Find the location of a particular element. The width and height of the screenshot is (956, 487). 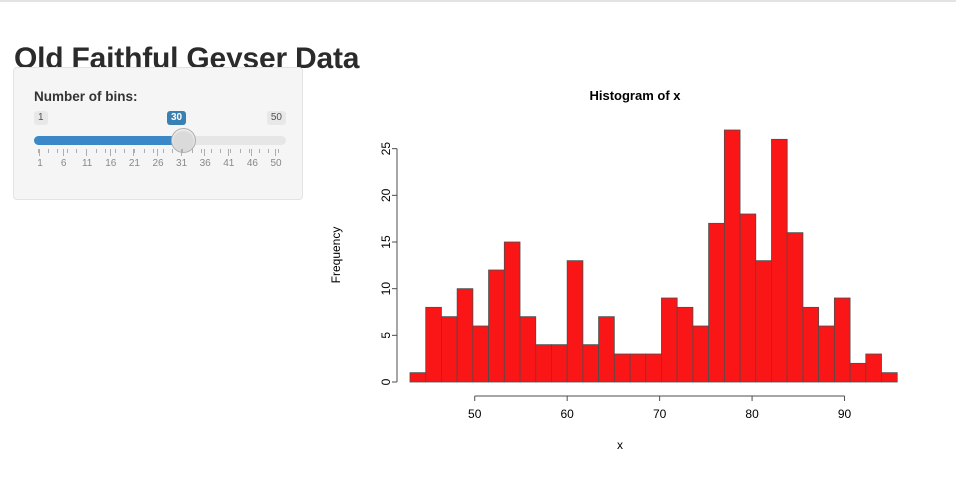

slider-tick-labels: 1 6 11 16 21 26 31 36 41 46 50 is located at coordinates (160, 165).